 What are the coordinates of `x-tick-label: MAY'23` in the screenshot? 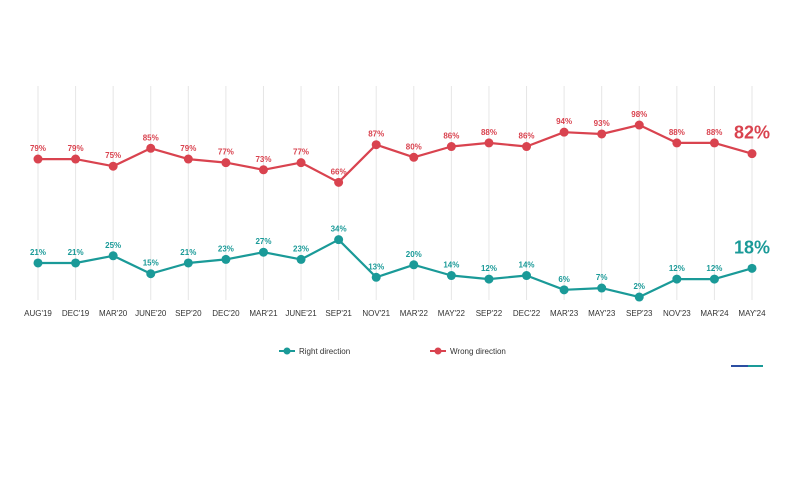 It's located at (602, 313).